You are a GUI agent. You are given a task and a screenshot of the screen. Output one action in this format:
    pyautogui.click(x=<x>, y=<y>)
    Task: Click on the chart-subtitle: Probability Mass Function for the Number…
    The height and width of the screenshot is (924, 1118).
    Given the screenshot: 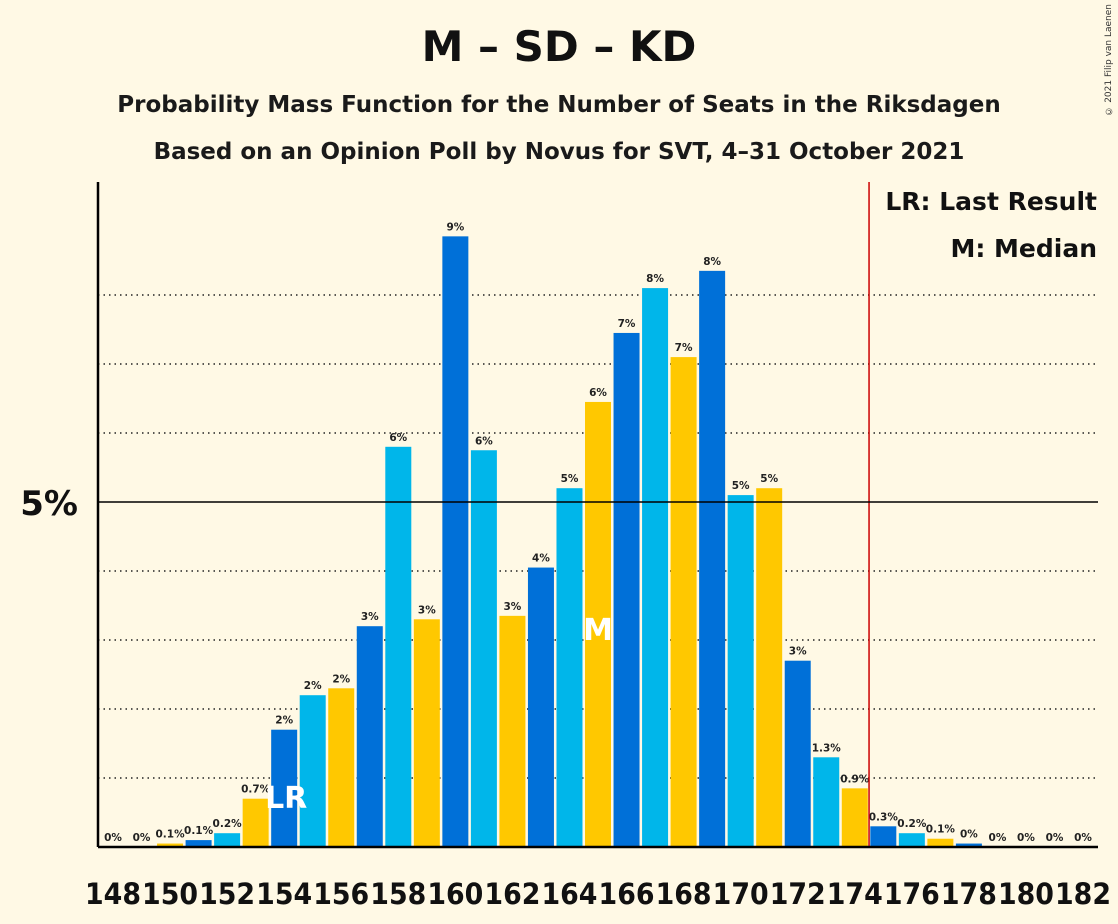 What is the action you would take?
    pyautogui.click(x=559, y=105)
    